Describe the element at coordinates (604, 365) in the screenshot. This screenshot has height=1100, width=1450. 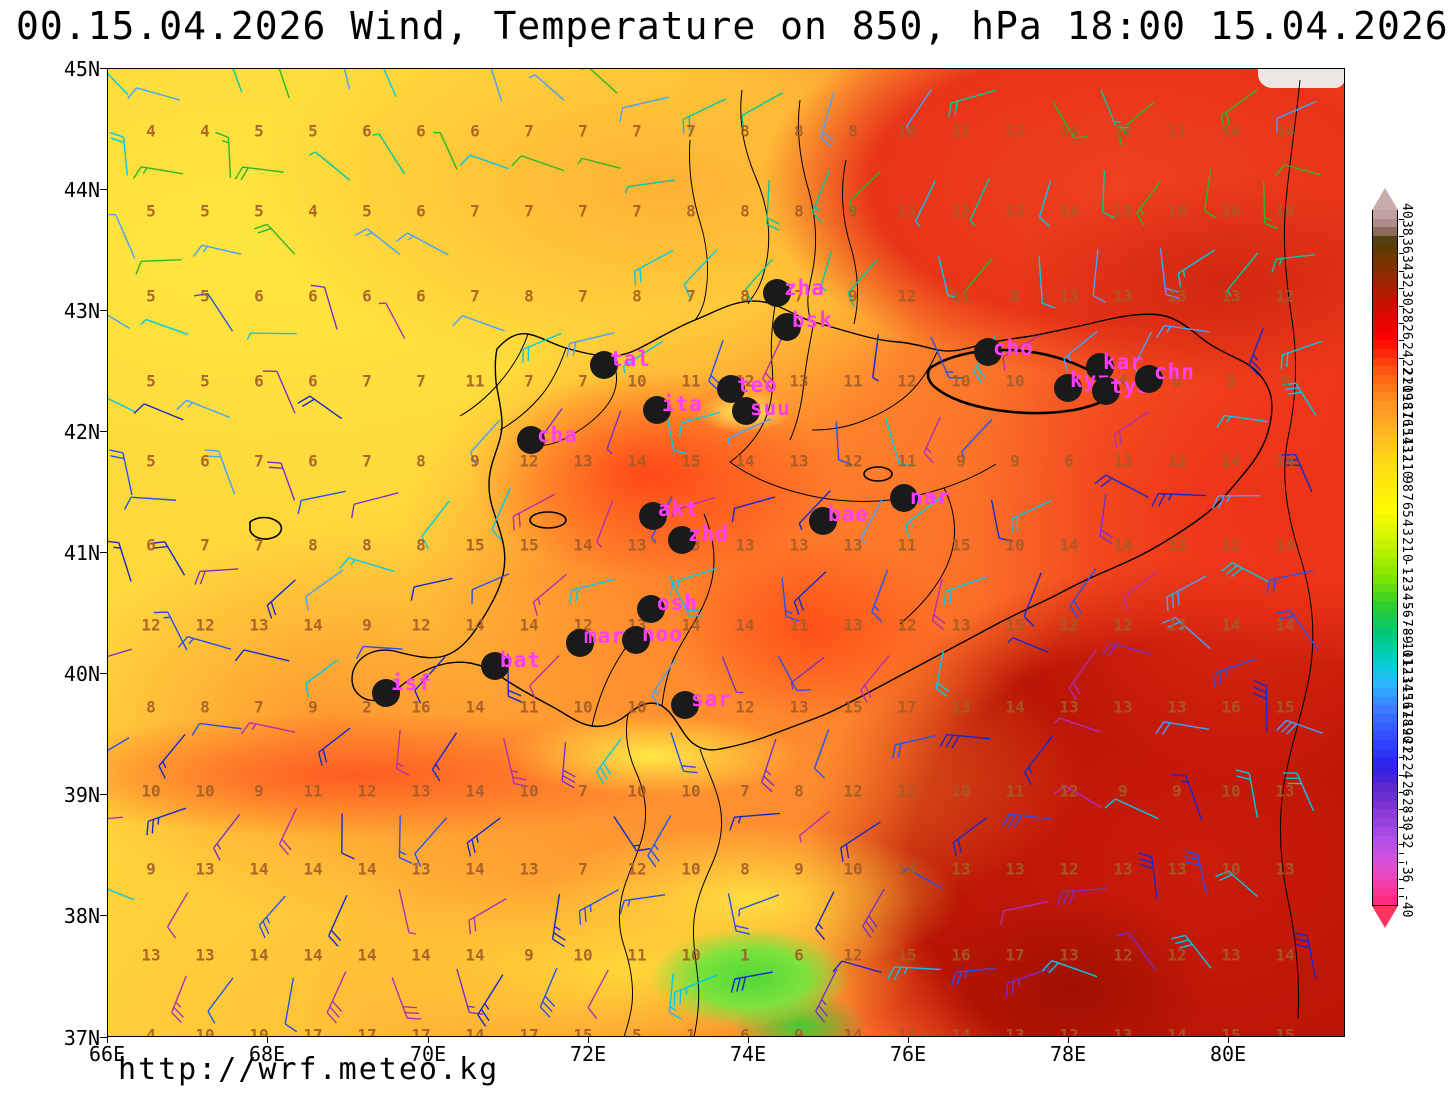
I see `station-dot-tal` at that location.